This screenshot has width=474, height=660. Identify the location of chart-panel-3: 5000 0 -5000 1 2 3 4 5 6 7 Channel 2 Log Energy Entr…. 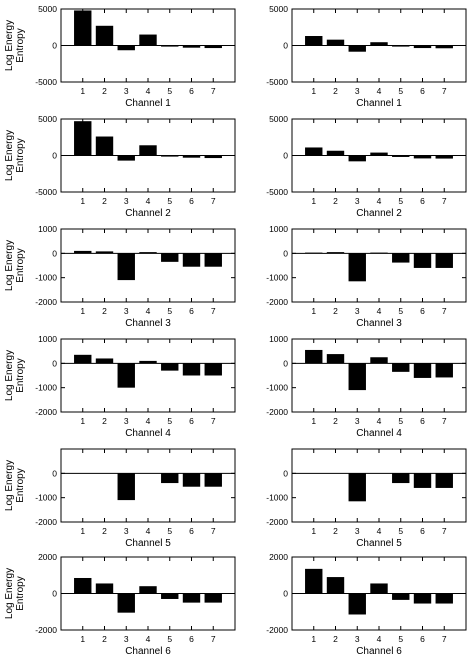
(120, 166).